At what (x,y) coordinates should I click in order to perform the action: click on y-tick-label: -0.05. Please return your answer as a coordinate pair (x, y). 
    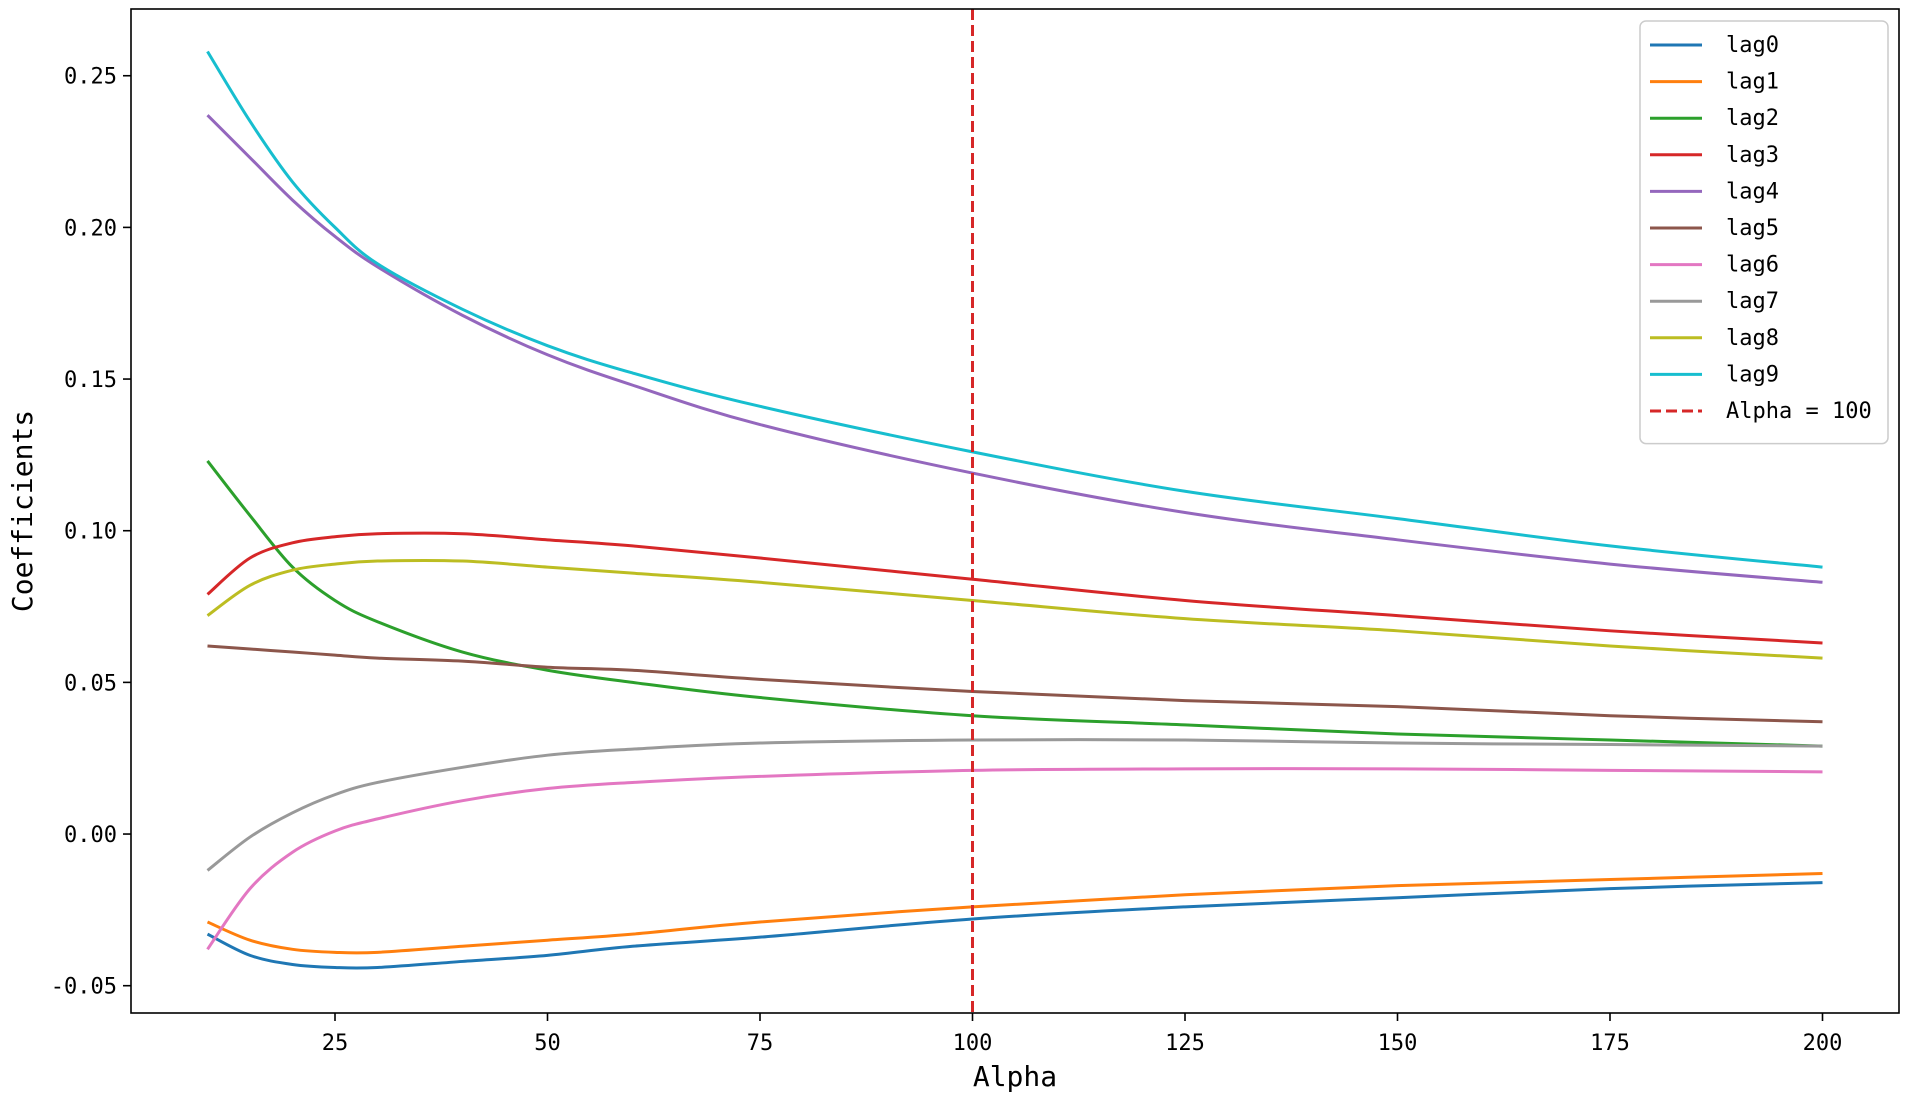
    Looking at the image, I should click on (84, 987).